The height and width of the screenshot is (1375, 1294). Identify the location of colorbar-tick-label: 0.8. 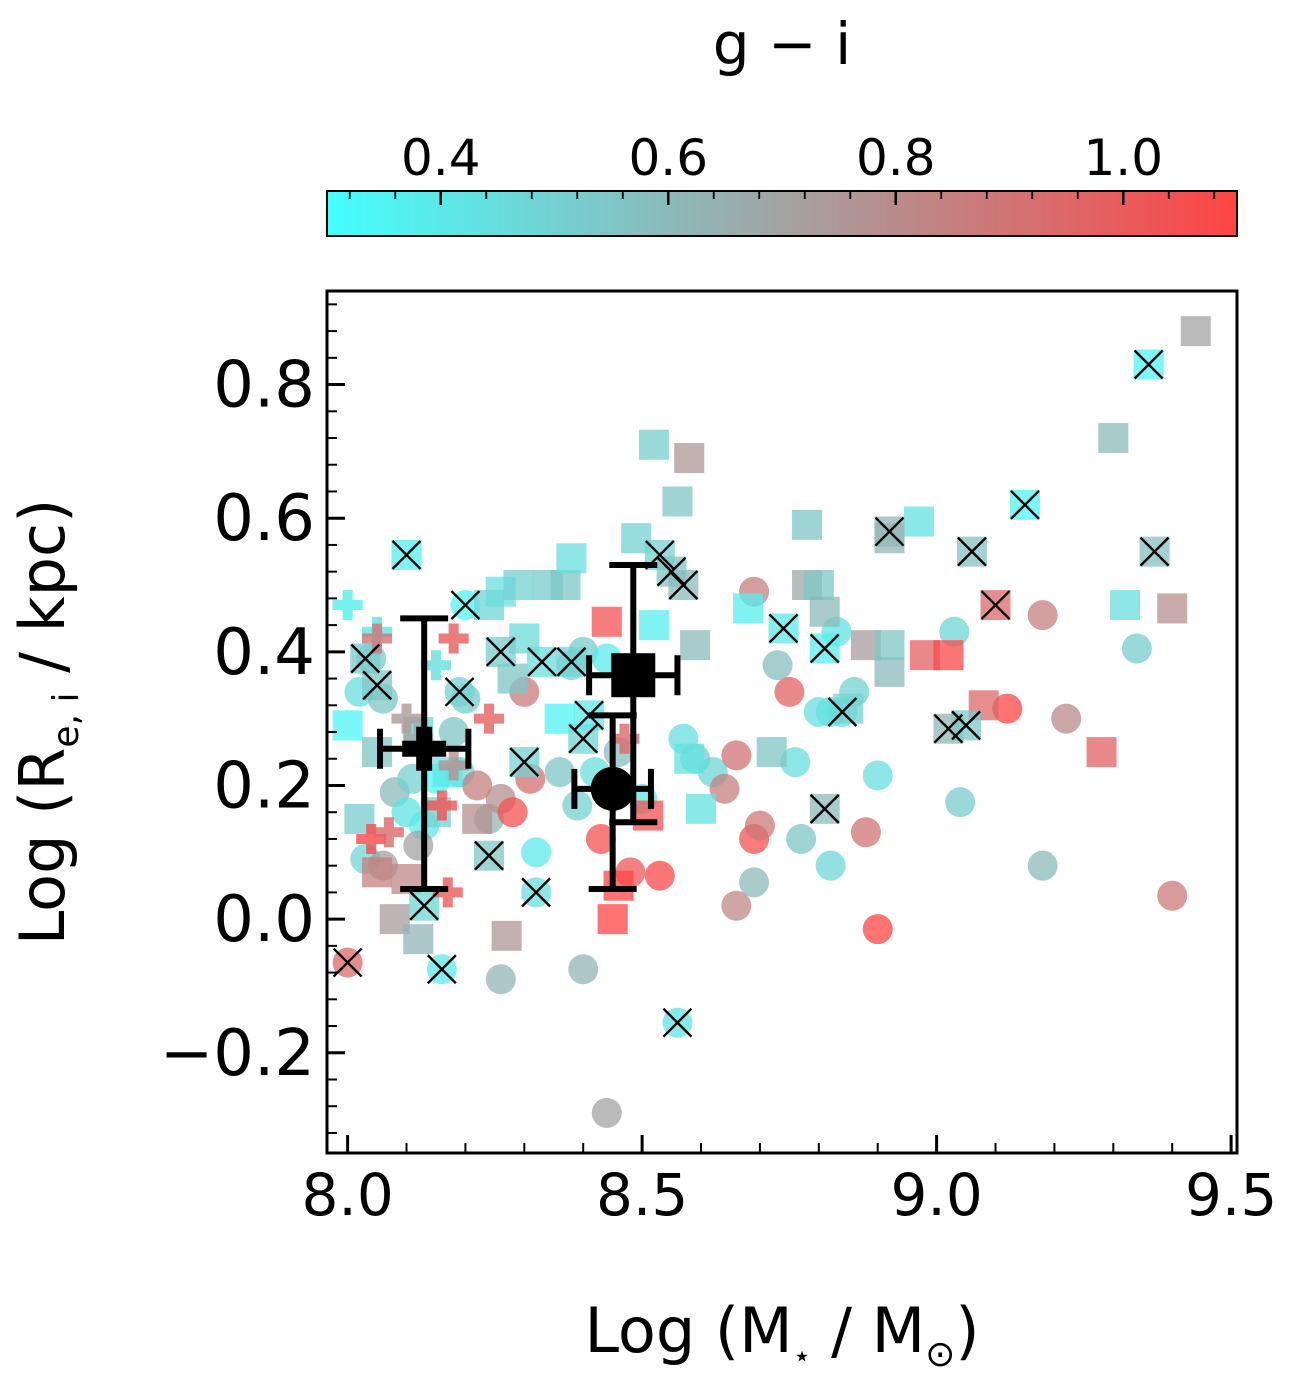
(896, 158).